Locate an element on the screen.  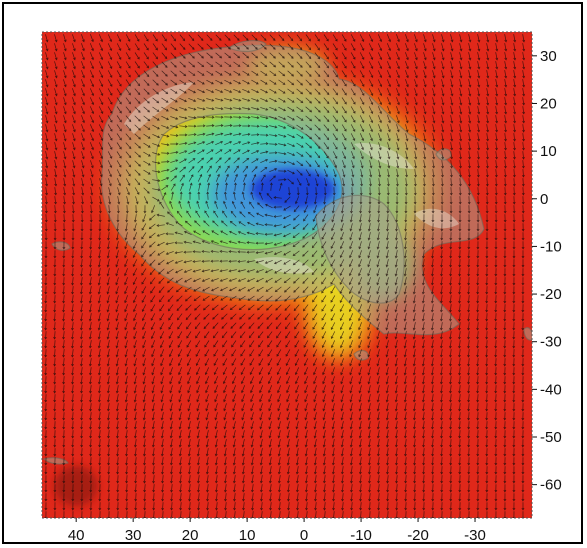
x-tick-label: -20 is located at coordinates (418, 535).